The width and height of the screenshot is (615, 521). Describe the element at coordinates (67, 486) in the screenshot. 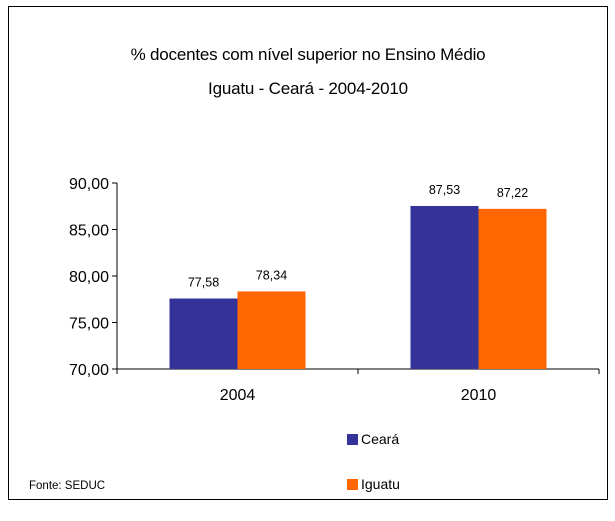

I see `source-note: Fonte: SEDUC` at that location.